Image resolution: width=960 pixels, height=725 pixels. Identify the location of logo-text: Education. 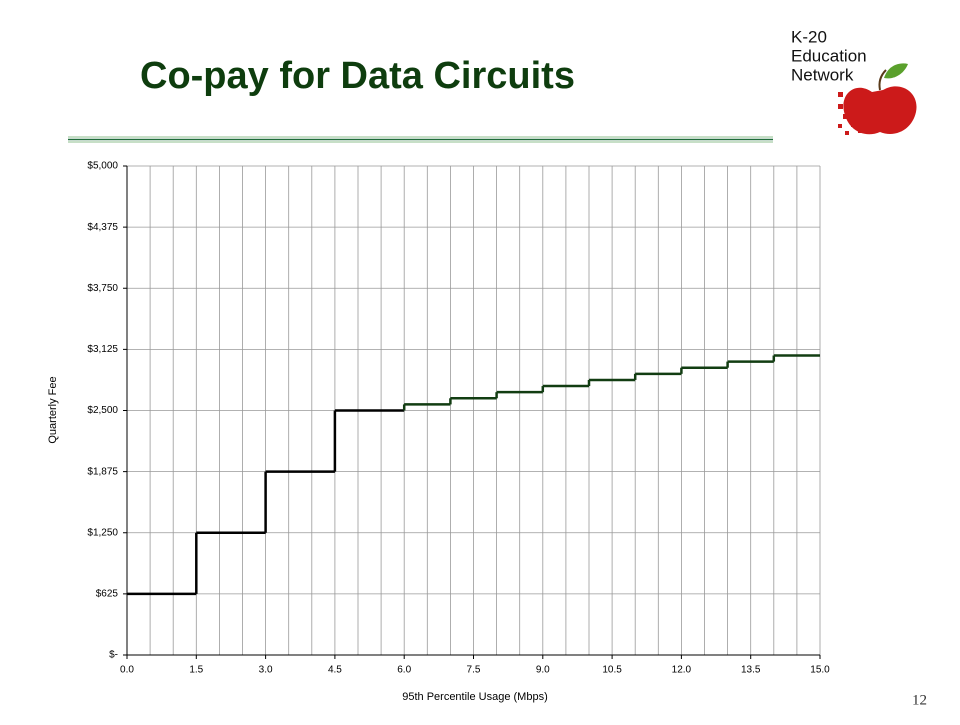
(829, 55).